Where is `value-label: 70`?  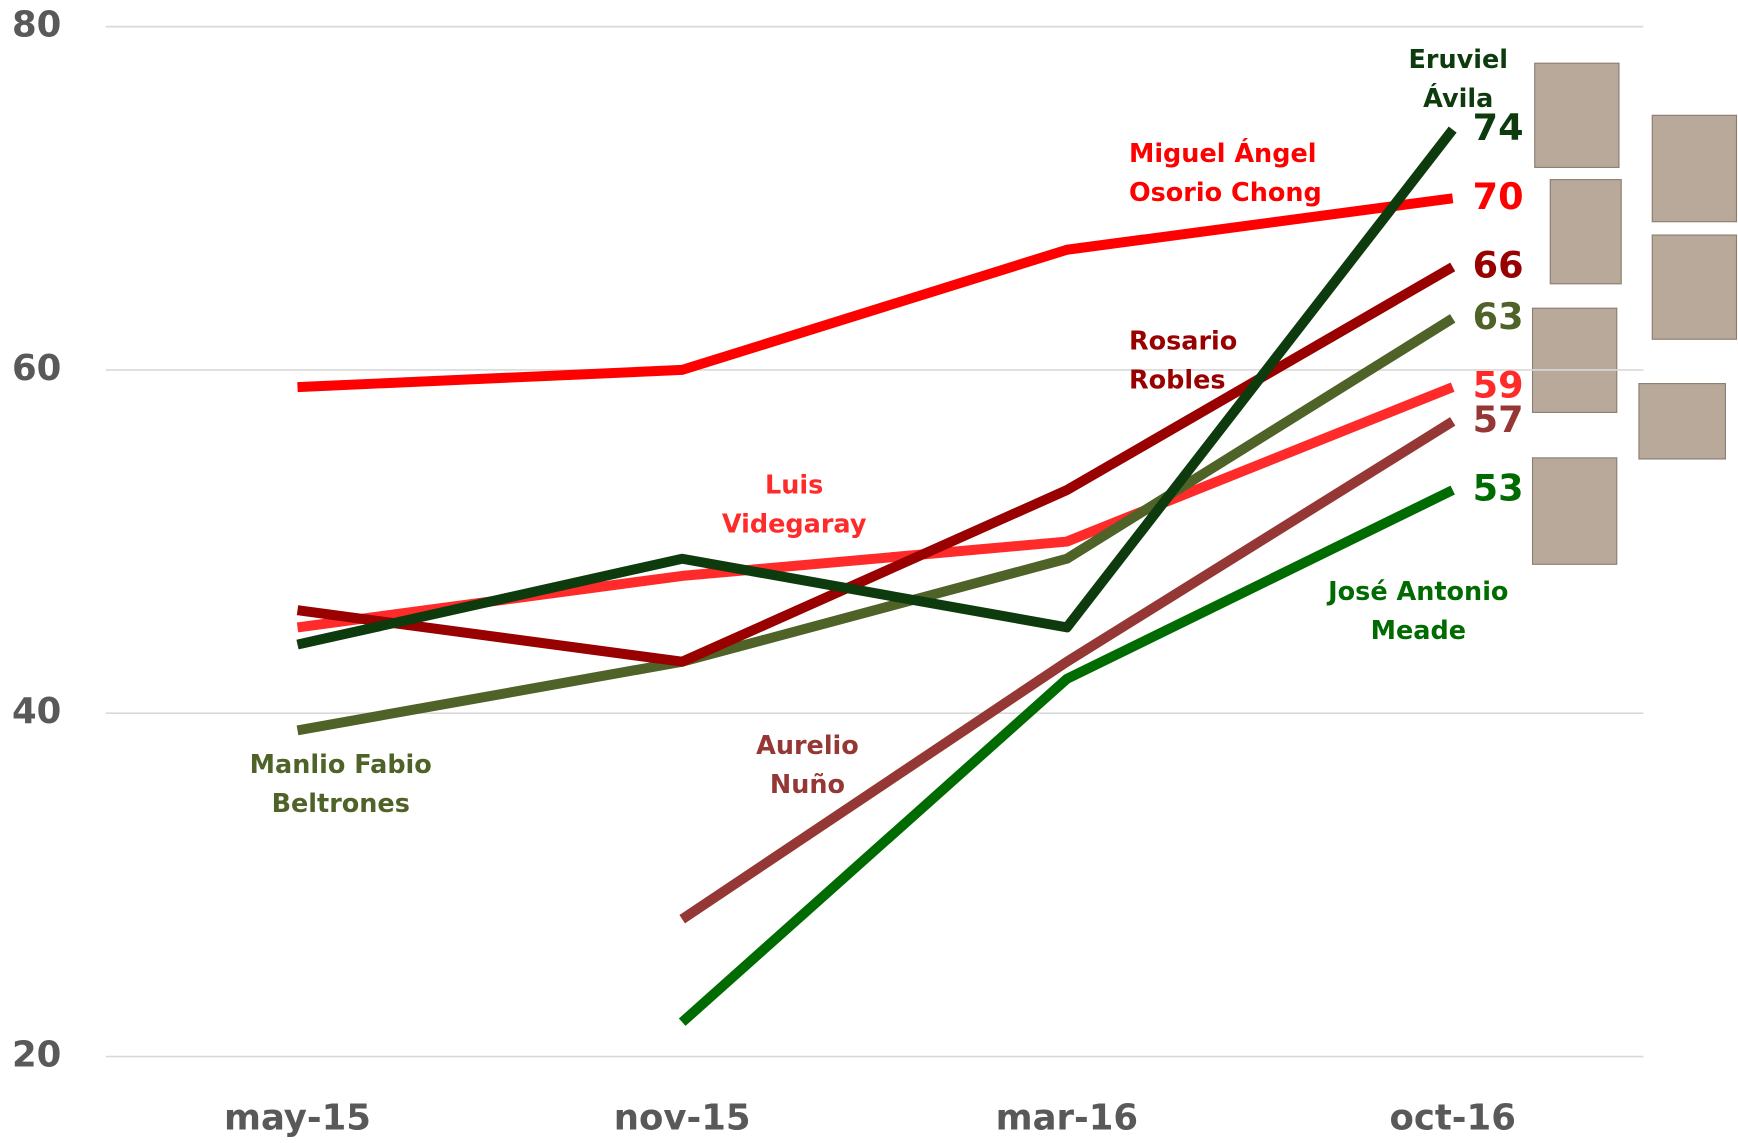
value-label: 70 is located at coordinates (1498, 196).